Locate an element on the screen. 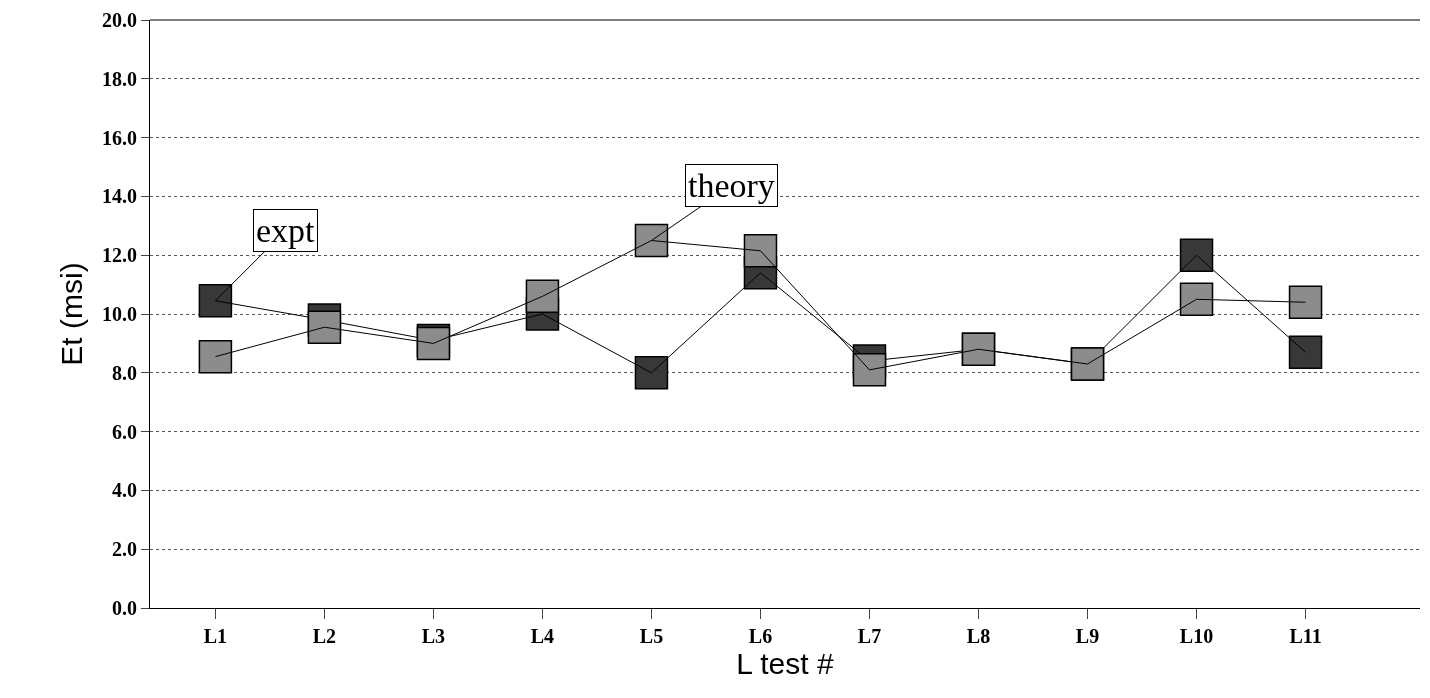 The width and height of the screenshot is (1430, 698). x-tick-label: L6 is located at coordinates (760, 636).